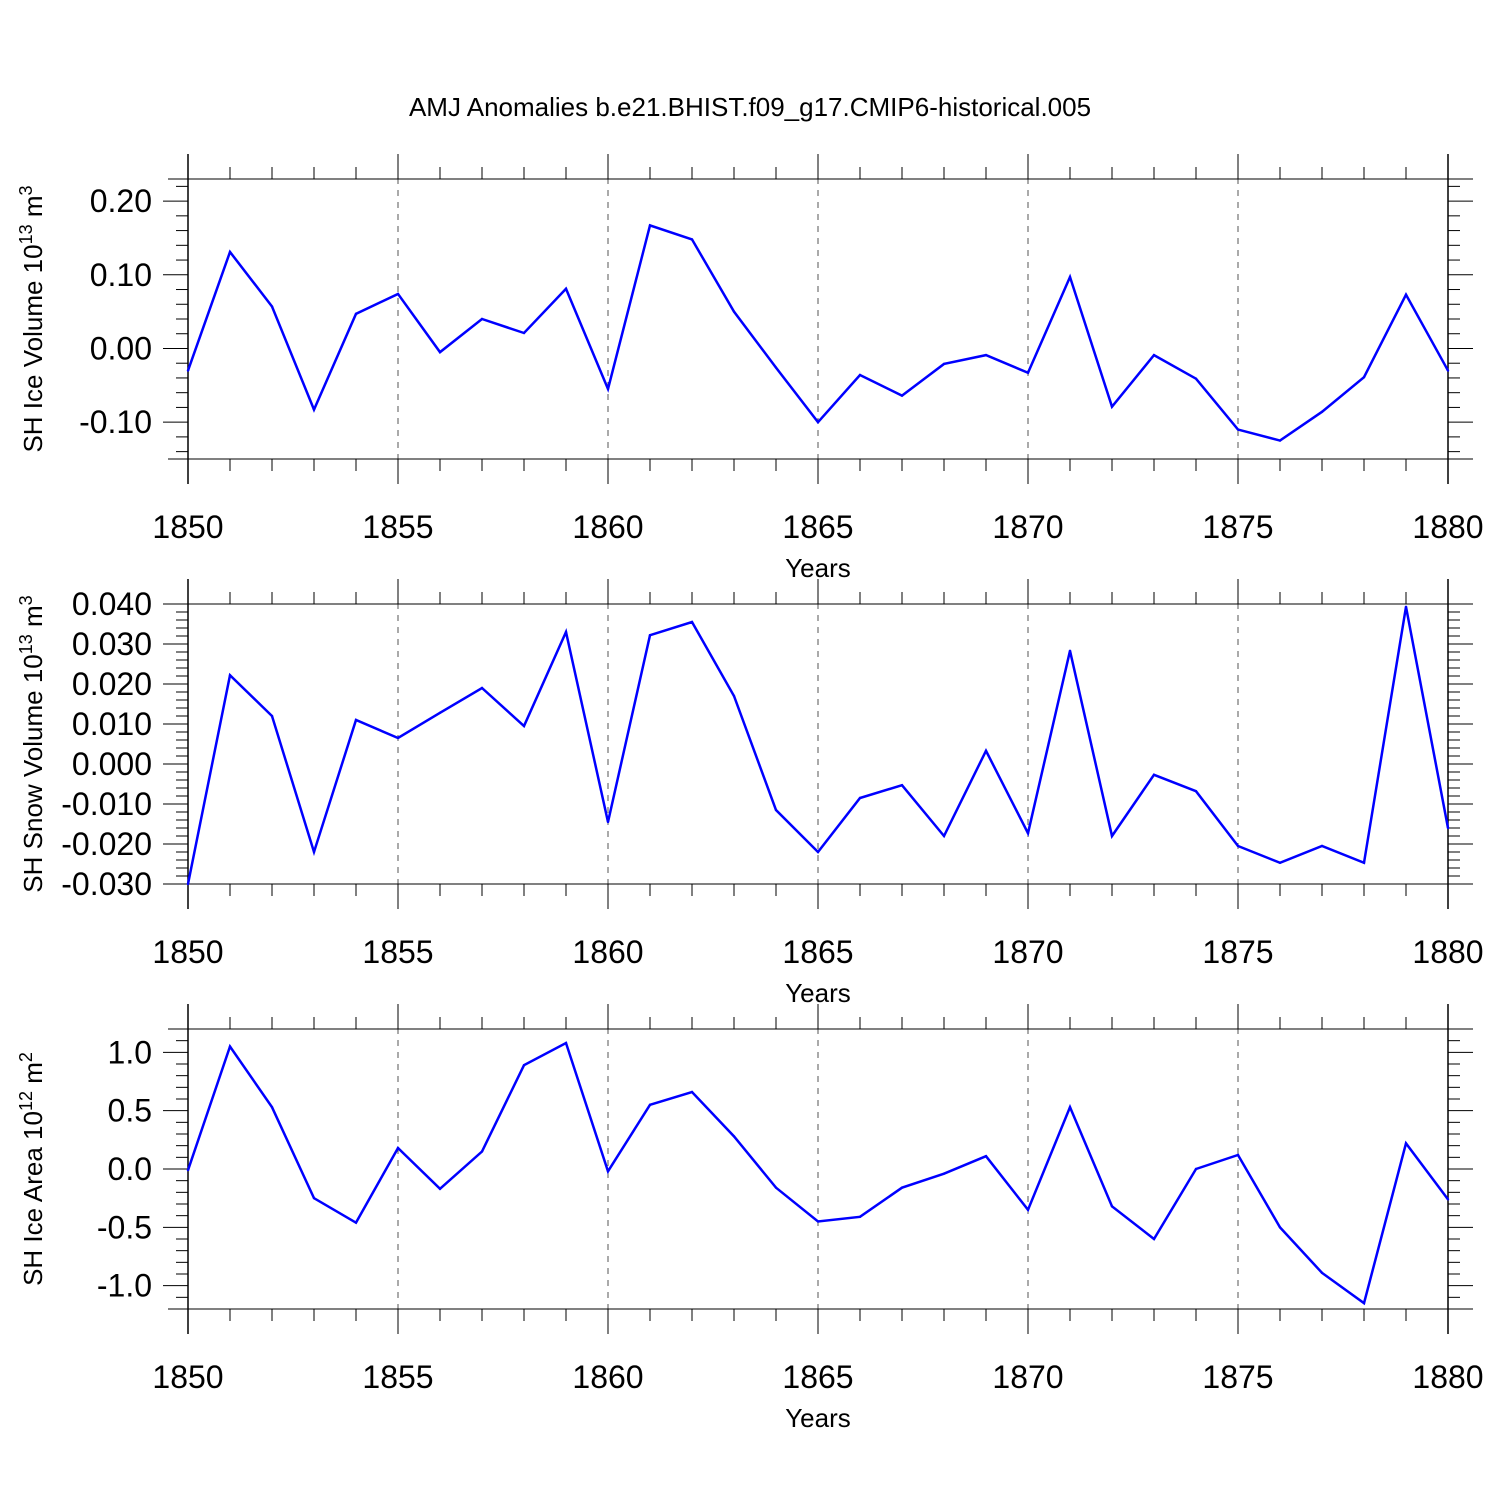  What do you see at coordinates (1447, 527) in the screenshot?
I see `x-tick-label: 1880` at bounding box center [1447, 527].